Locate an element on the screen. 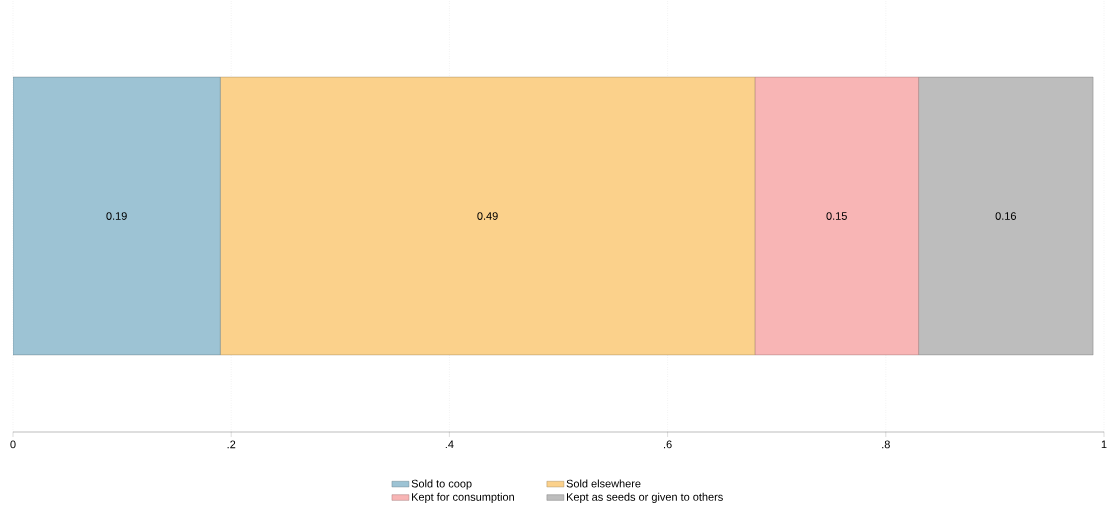  data-label: 0.16 is located at coordinates (1005, 216).